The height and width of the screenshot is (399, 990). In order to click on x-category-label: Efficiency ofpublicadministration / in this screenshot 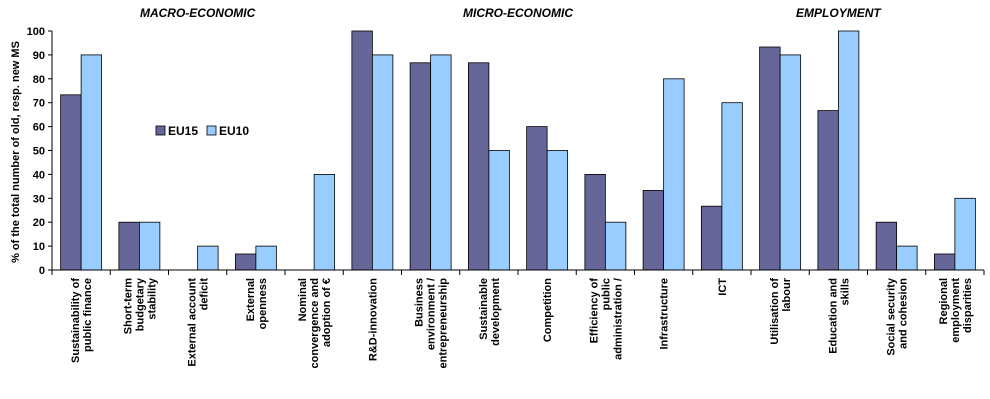, I will do `click(606, 319)`.